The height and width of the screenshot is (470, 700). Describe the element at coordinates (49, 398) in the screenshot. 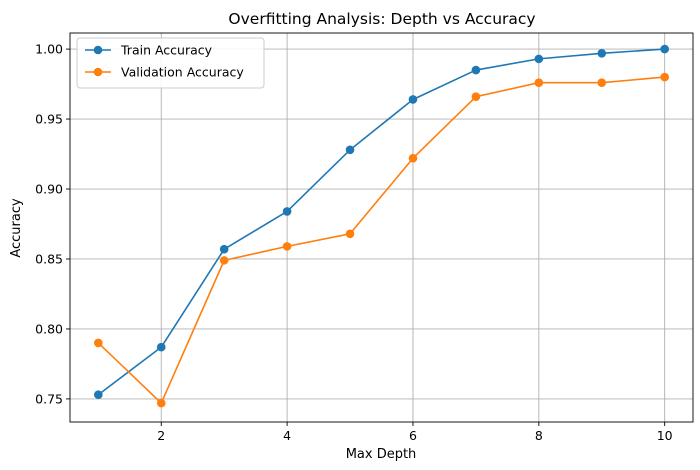

I see `y-tick-label: 0.75` at that location.